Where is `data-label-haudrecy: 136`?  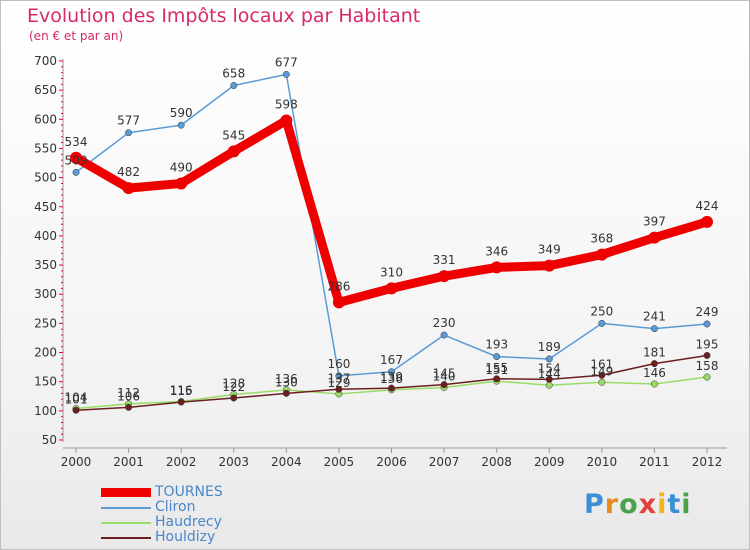
data-label-haudrecy: 136 is located at coordinates (391, 379).